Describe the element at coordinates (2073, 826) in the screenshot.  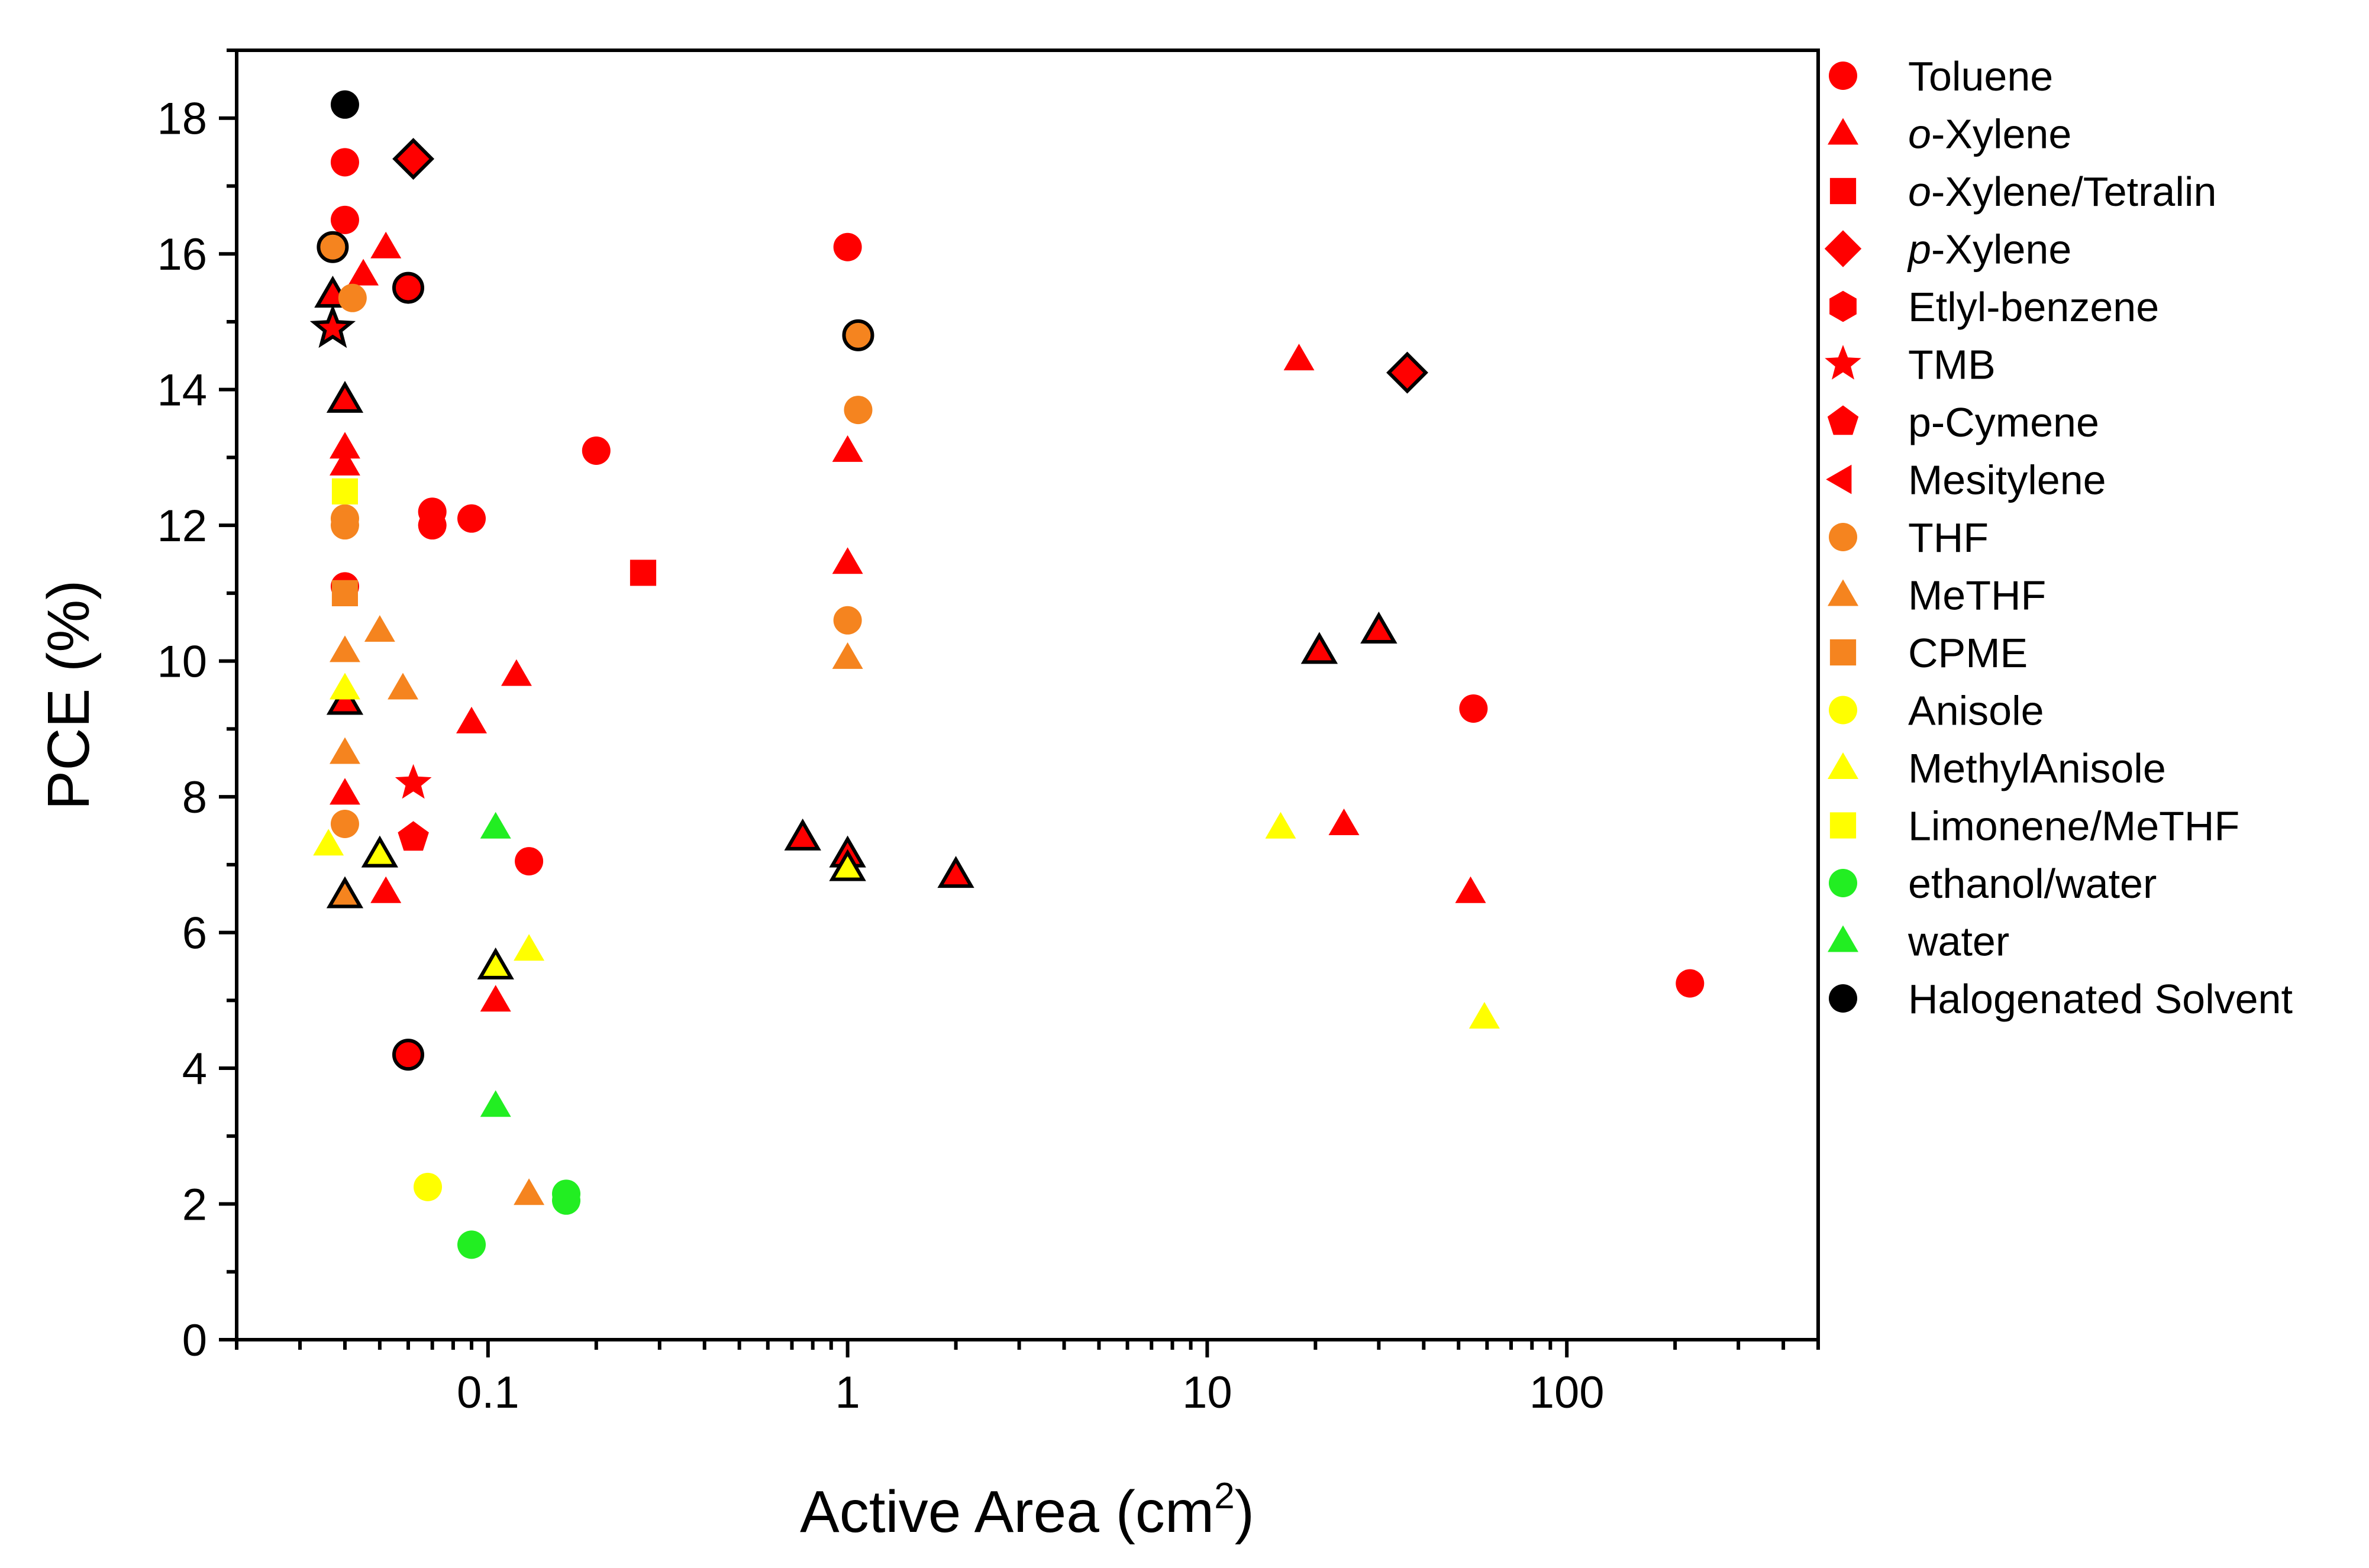
I see `legend-label-limonene-methf: Limonene/MeTHF` at that location.